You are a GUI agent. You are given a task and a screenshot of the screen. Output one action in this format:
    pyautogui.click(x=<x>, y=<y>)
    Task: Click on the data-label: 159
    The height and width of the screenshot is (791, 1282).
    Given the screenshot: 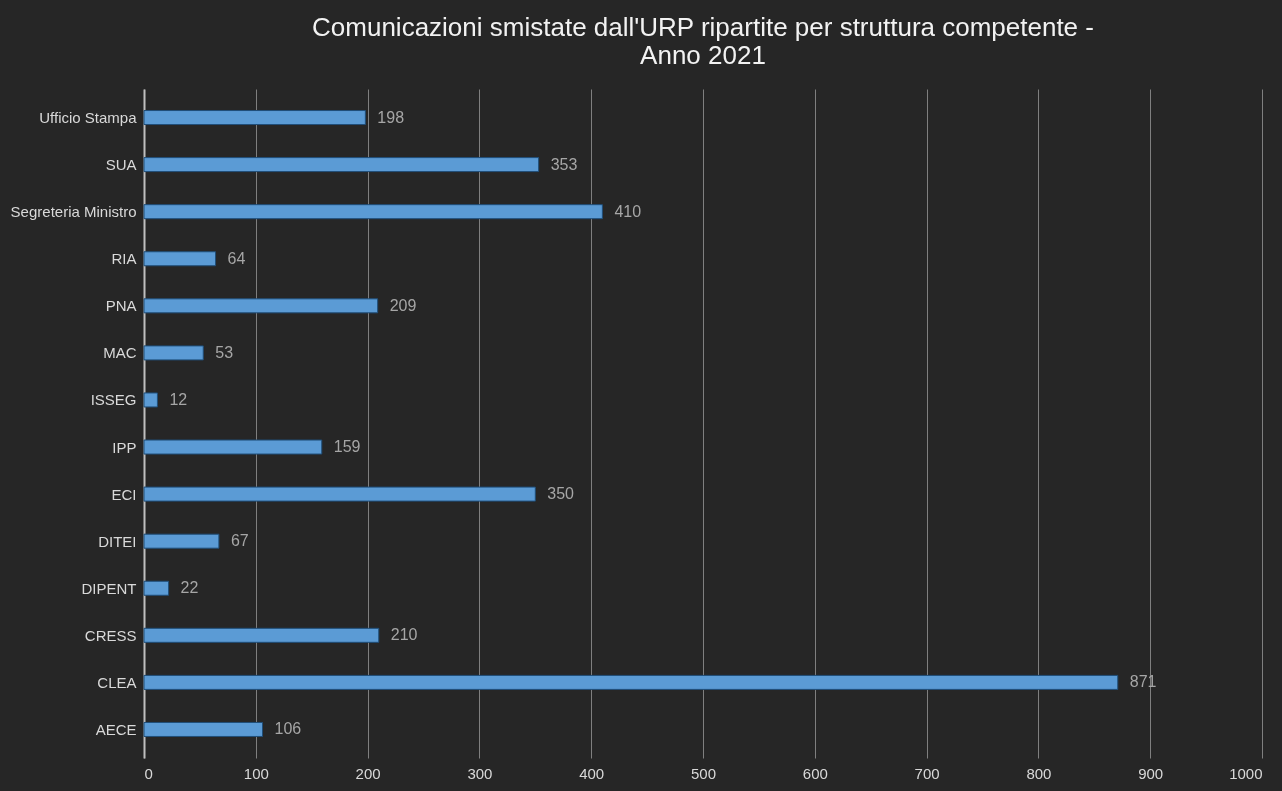 What is the action you would take?
    pyautogui.click(x=347, y=447)
    